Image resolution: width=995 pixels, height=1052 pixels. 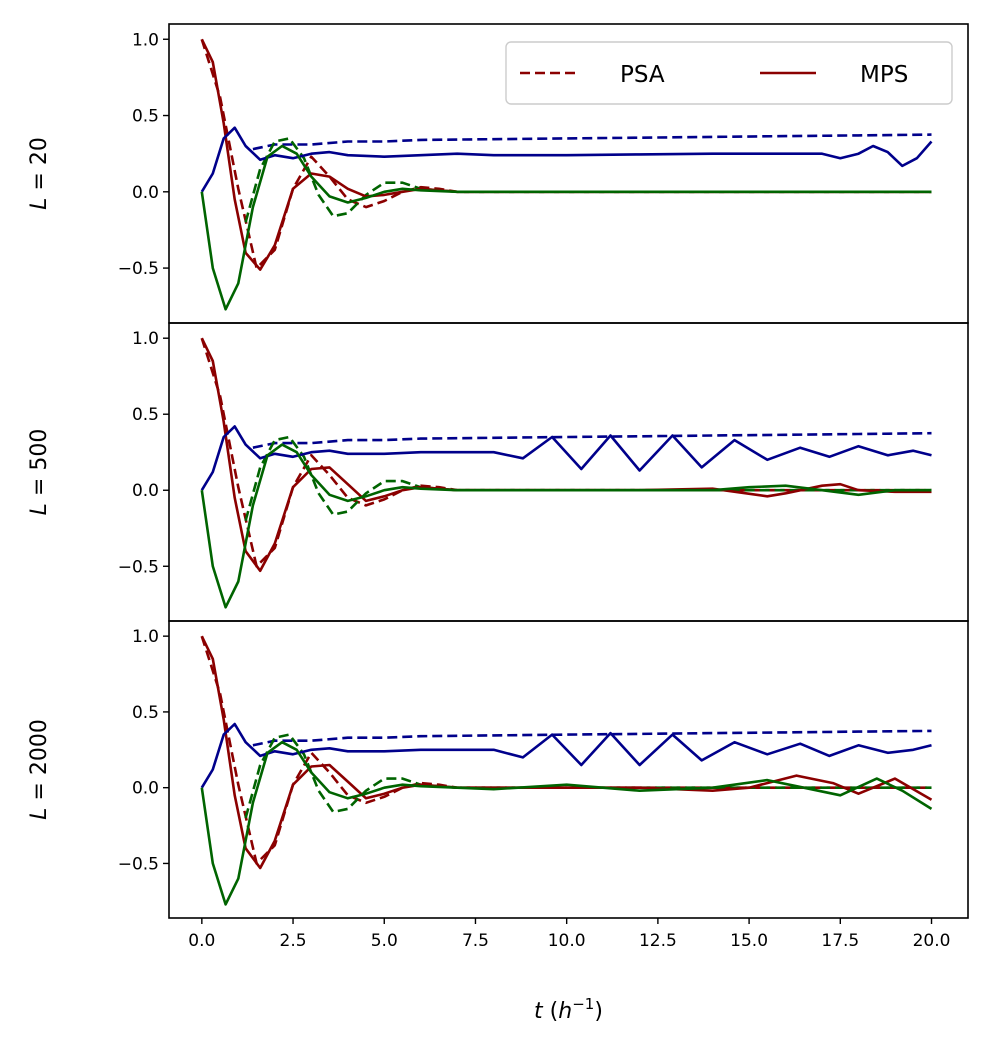 What do you see at coordinates (201, 941) in the screenshot?
I see `x-tick-label: 0.0` at bounding box center [201, 941].